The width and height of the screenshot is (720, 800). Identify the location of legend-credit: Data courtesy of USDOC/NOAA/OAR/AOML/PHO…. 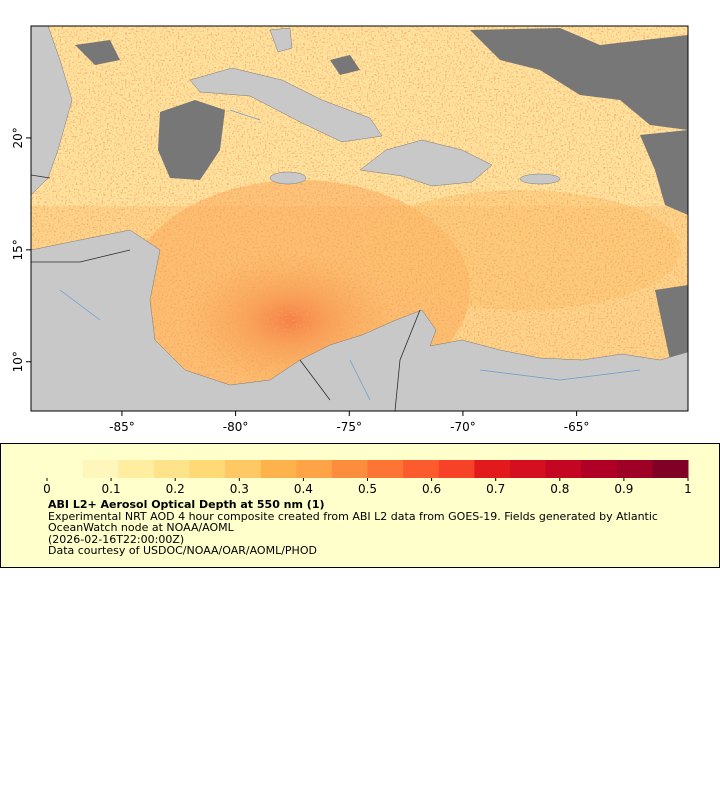
(182, 550).